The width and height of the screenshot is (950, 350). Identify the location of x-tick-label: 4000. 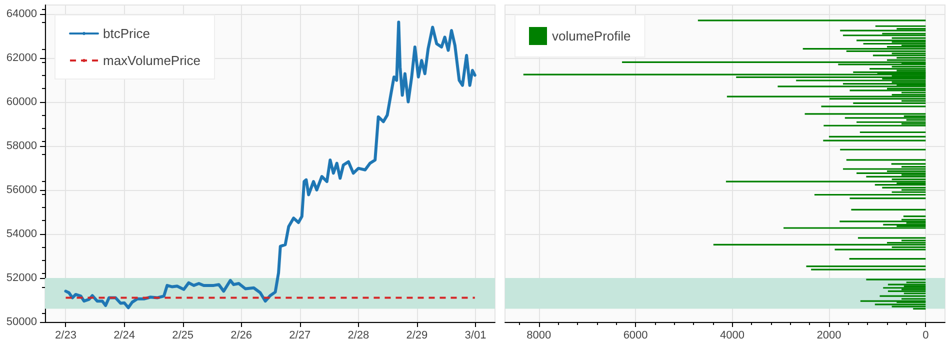
(732, 336).